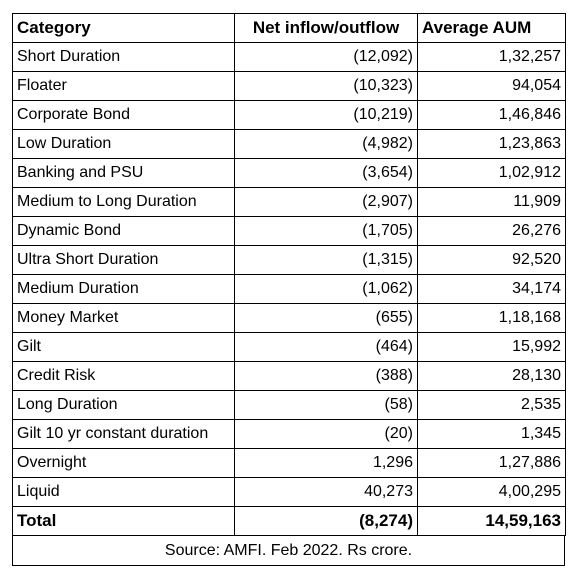  What do you see at coordinates (491, 318) in the screenshot?
I see `average-aum-cell: 1,18,168` at bounding box center [491, 318].